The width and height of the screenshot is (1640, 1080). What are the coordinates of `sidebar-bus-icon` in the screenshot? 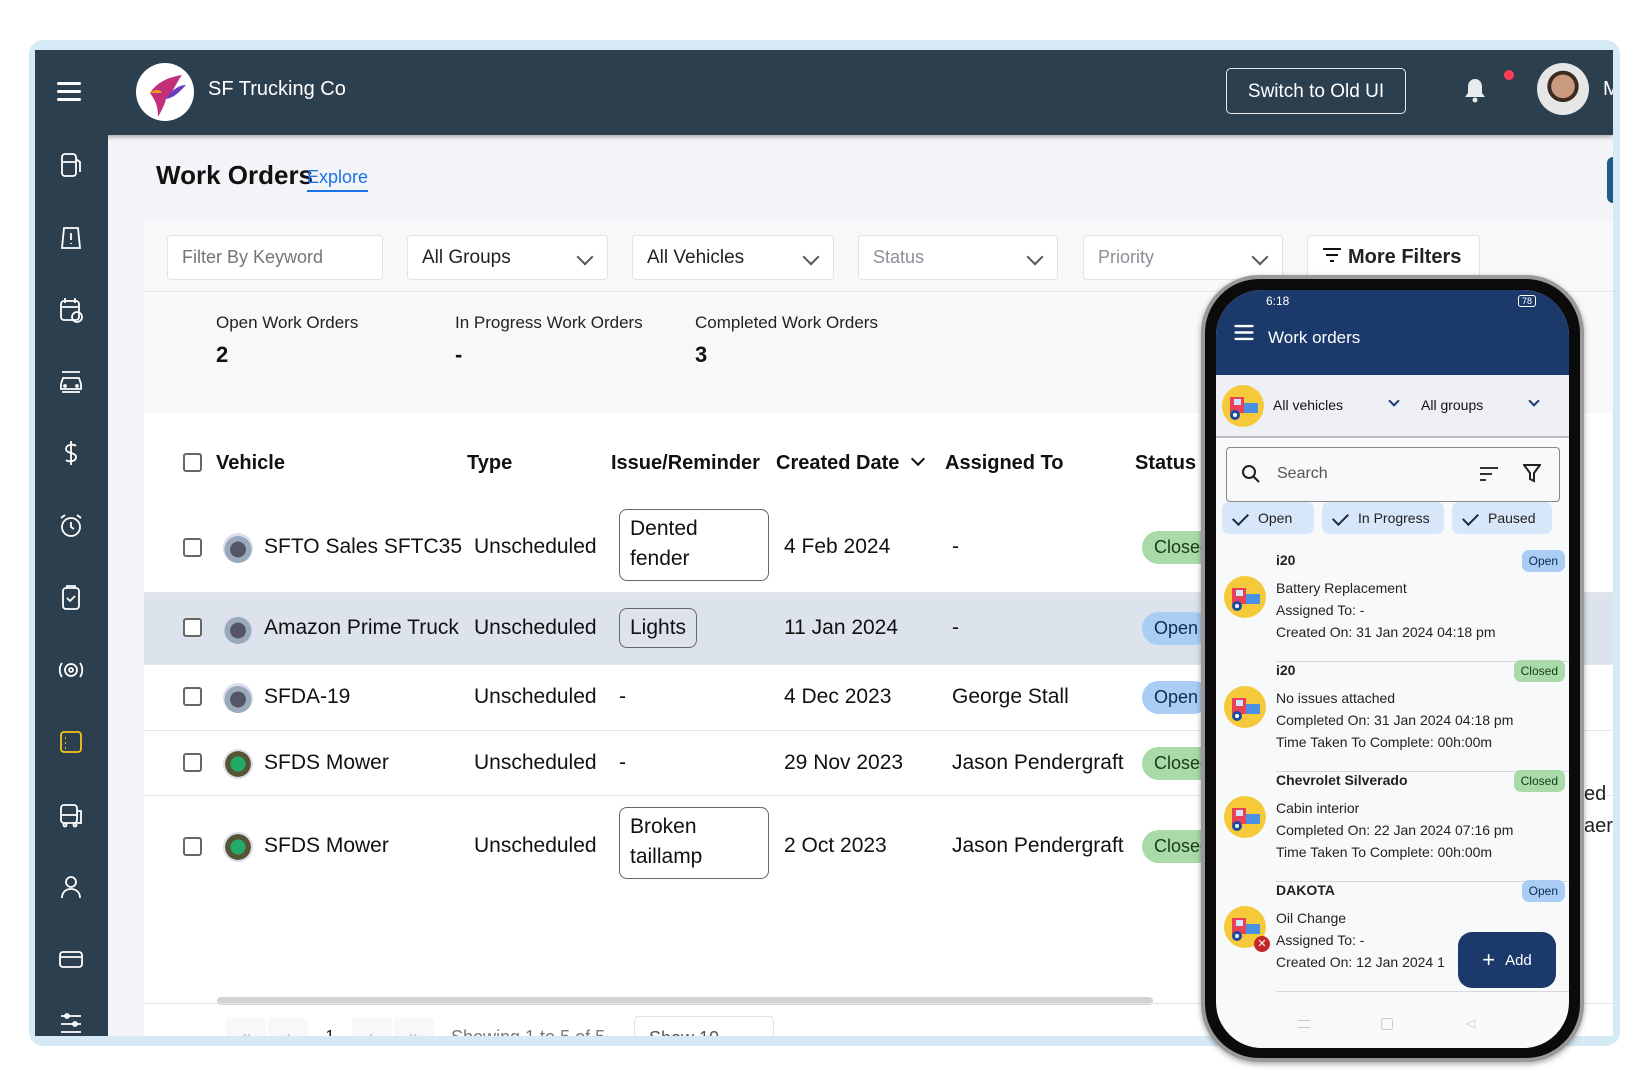 It's located at (71, 815).